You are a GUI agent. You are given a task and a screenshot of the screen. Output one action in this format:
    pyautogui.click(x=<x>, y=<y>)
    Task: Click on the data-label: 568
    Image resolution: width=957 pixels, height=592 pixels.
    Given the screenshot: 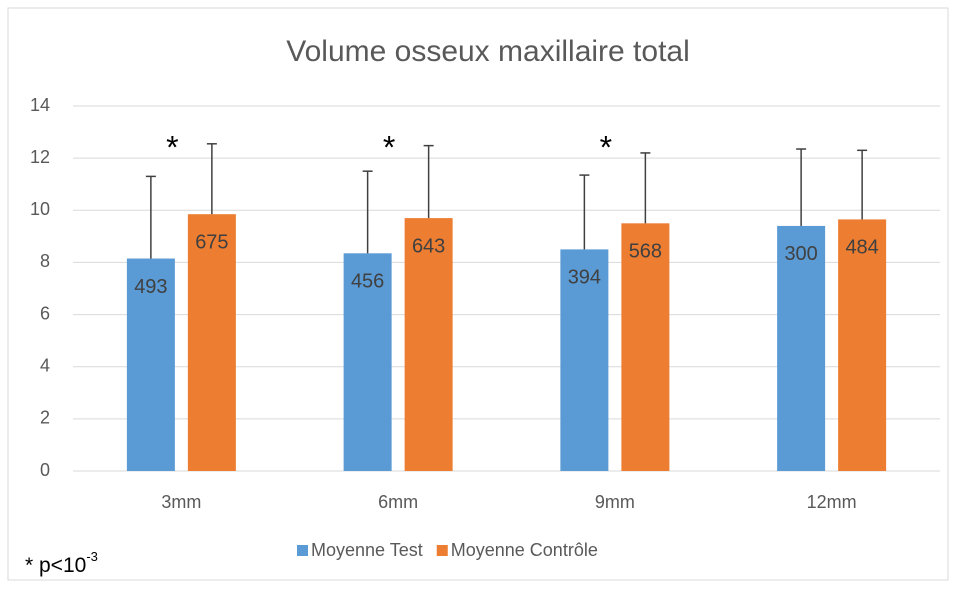 What is the action you would take?
    pyautogui.click(x=645, y=252)
    